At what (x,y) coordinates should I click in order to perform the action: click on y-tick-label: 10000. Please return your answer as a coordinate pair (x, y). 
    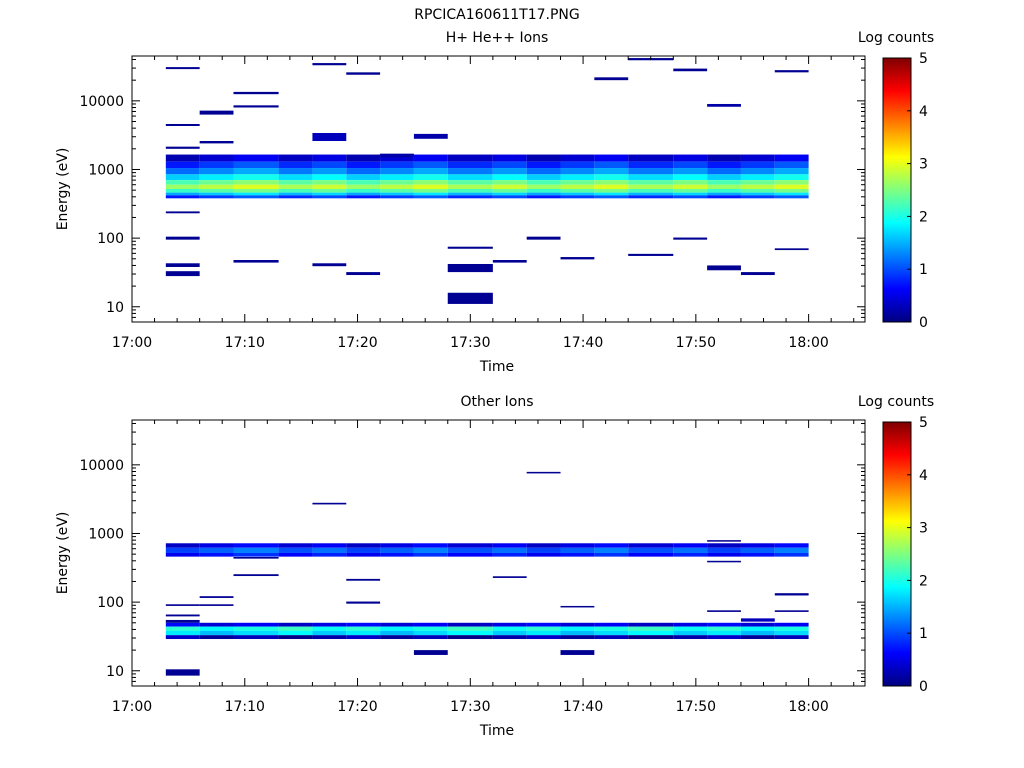
    Looking at the image, I should click on (101, 466).